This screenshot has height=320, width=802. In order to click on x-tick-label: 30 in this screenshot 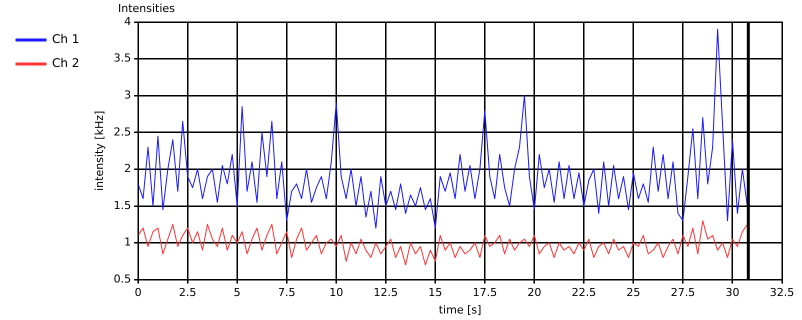, I will do `click(732, 293)`.